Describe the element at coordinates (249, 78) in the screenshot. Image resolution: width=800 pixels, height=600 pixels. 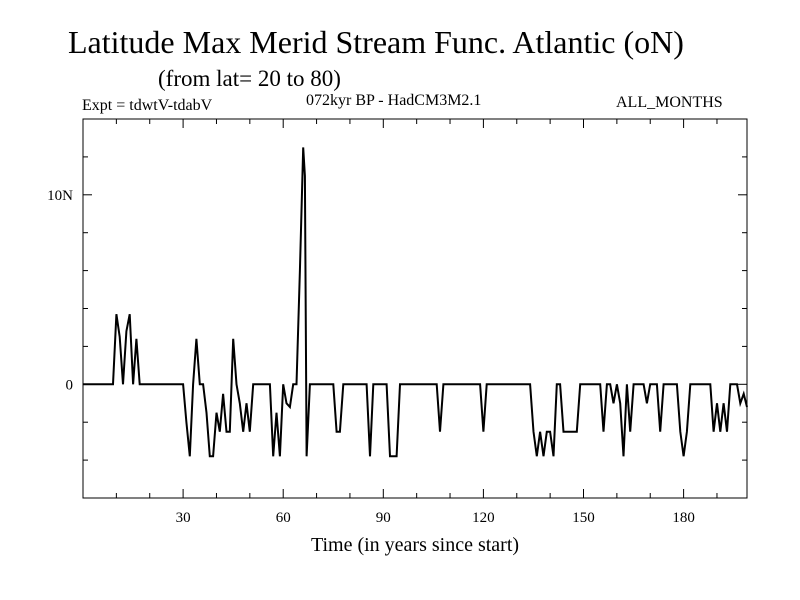
I see `chart-subtitle: (from lat= 20 to 80)` at that location.